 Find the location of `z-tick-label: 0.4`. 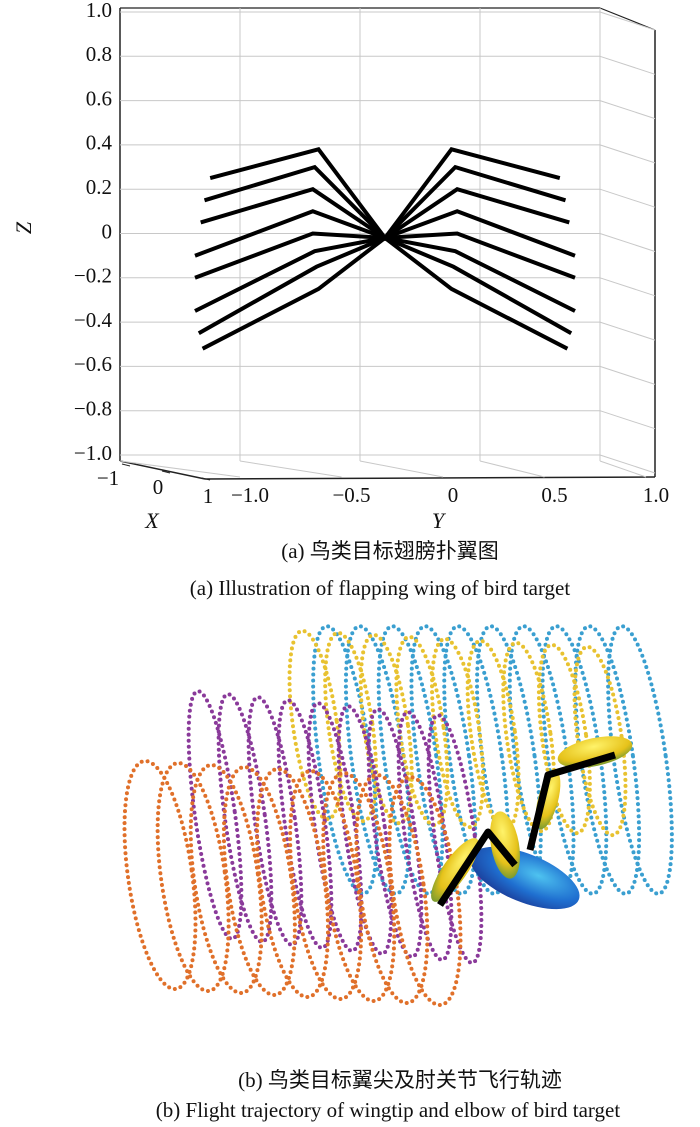

z-tick-label: 0.4 is located at coordinates (99, 143).